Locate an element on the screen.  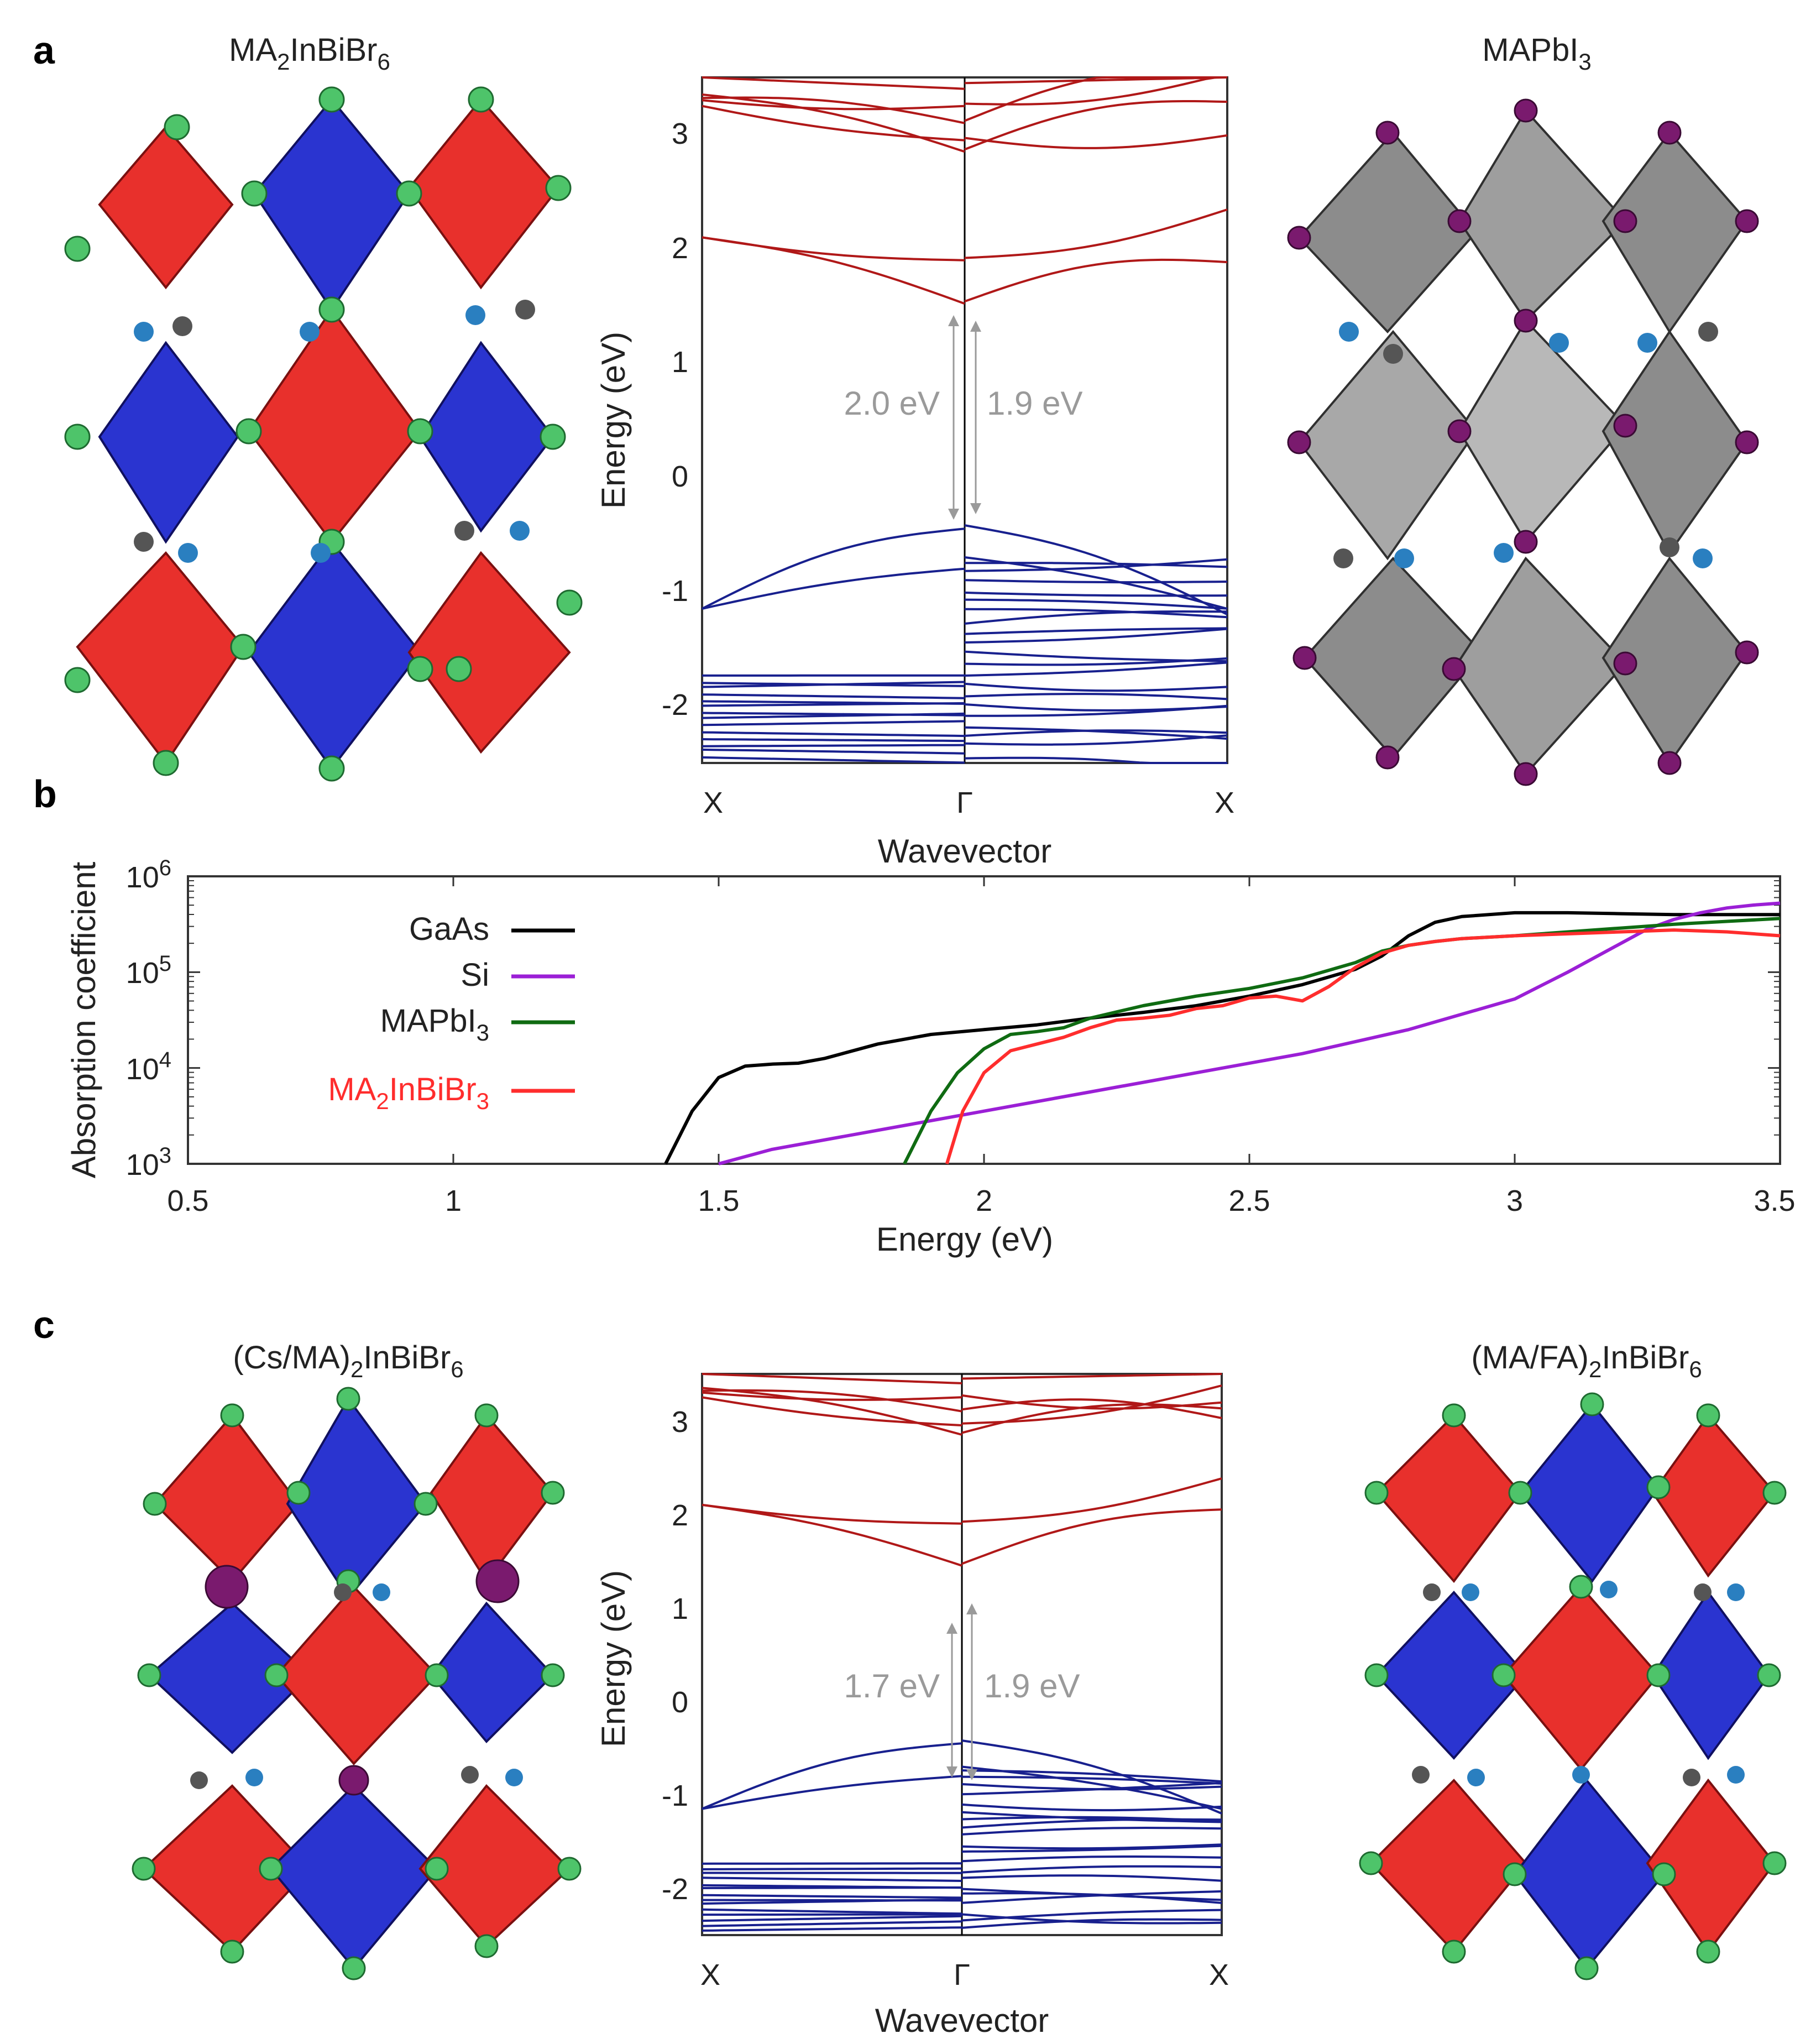
panel-a-ylabel: Energy (eV) is located at coordinates (613, 420).